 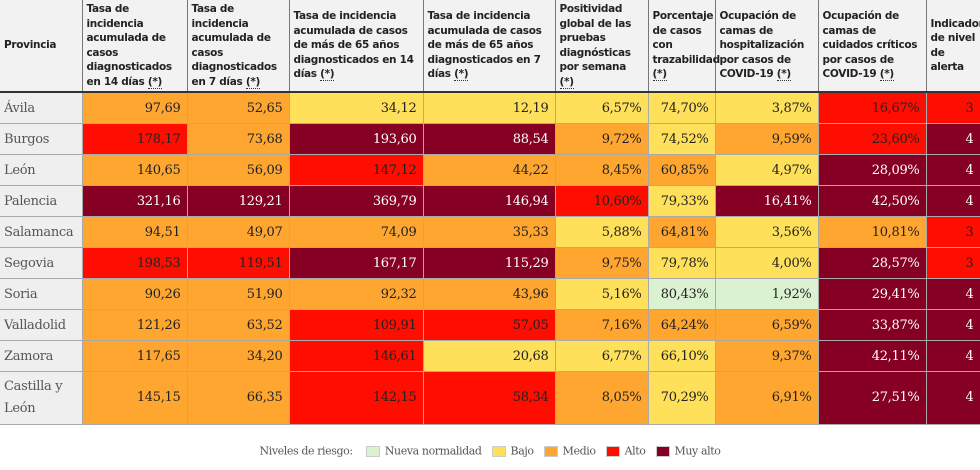 What do you see at coordinates (955, 45) in the screenshot?
I see `column-header-label: Indicador de nivel de alerta` at bounding box center [955, 45].